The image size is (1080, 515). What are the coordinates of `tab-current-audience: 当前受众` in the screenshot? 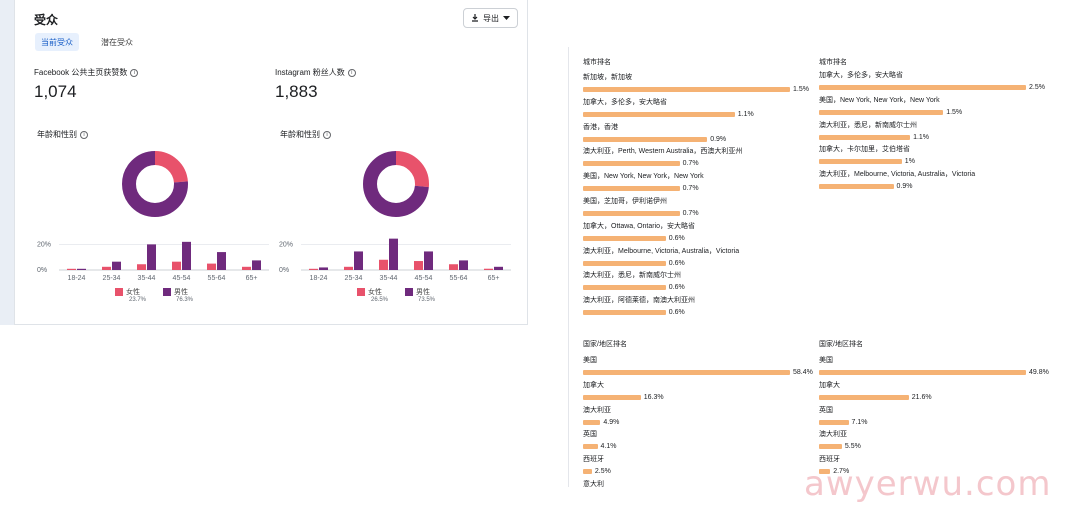 It's located at (57, 42).